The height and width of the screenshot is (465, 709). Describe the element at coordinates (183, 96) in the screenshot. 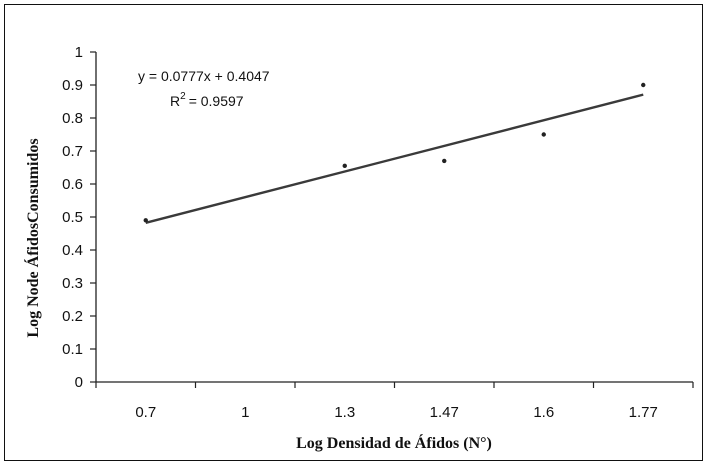

I see `r-squared-exponent: 2` at that location.